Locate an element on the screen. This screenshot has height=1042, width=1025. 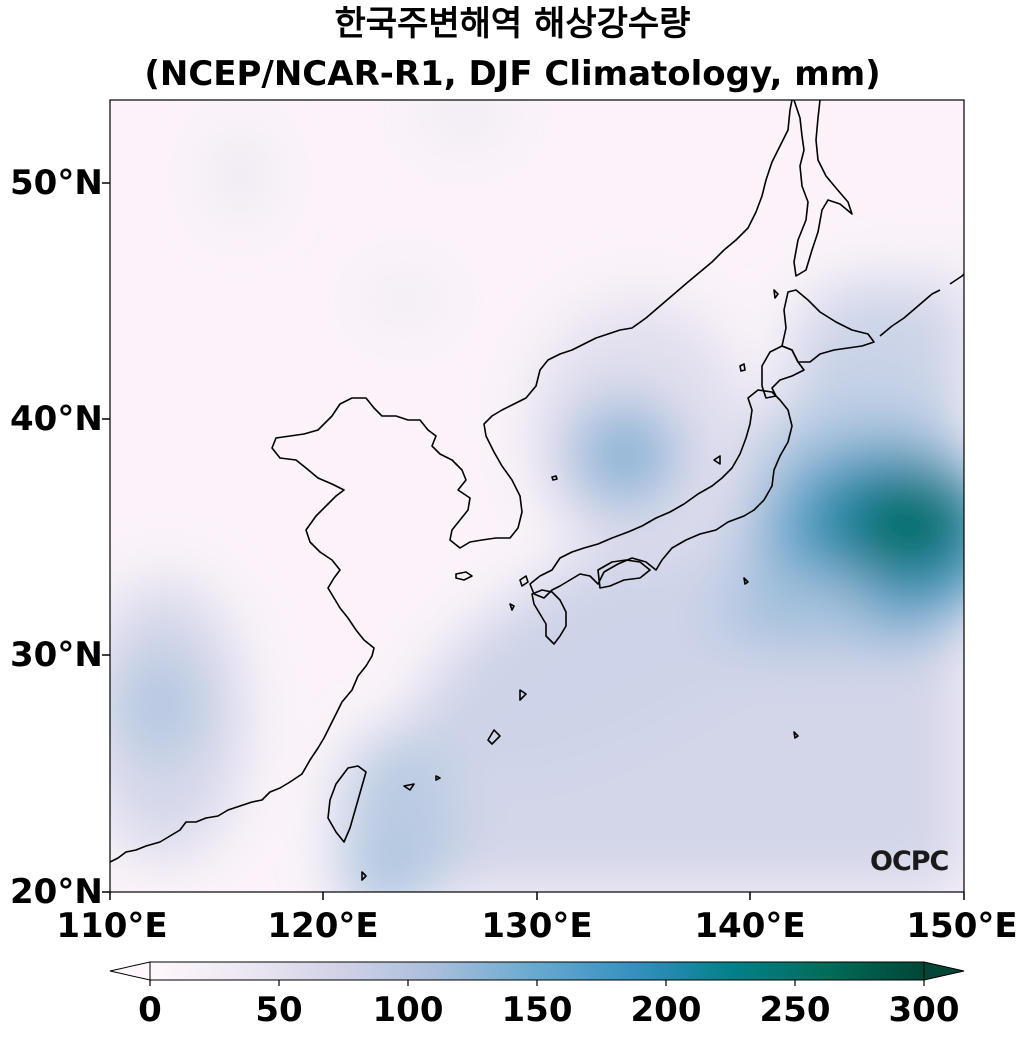
lat-label-30n: 30°N is located at coordinates (56, 655).